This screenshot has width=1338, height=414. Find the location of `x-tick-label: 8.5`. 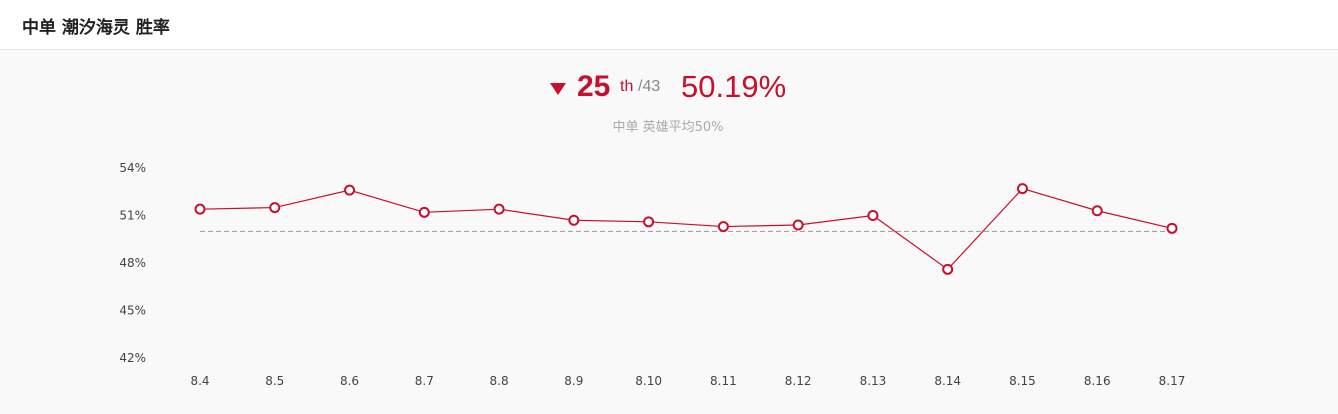

x-tick-label: 8.5 is located at coordinates (274, 381).